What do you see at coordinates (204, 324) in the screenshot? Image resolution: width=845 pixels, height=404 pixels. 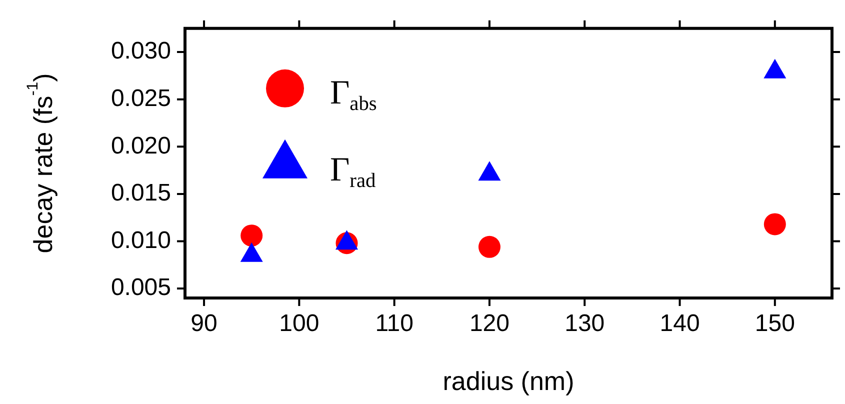 I see `x-tick-label: 90` at bounding box center [204, 324].